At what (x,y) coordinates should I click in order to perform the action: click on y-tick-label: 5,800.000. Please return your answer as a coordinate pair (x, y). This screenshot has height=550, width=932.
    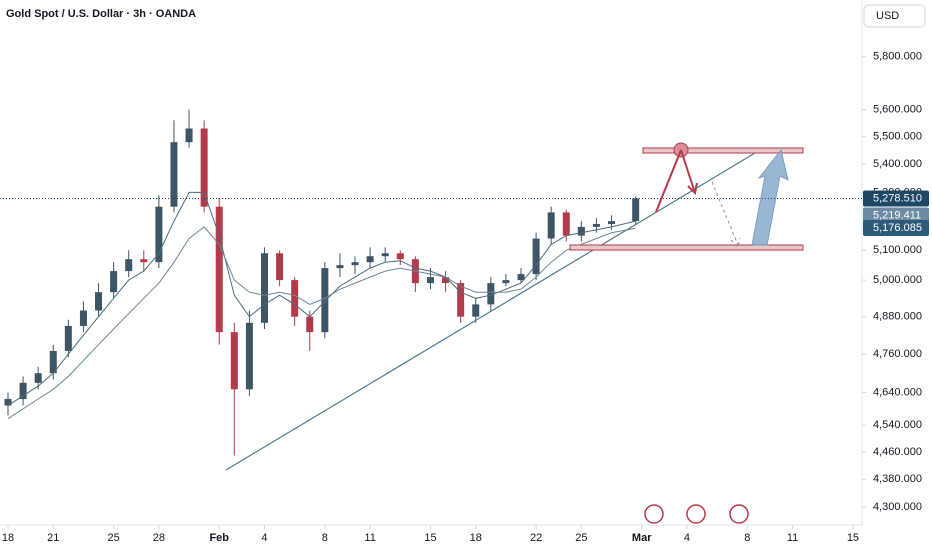
    Looking at the image, I should click on (897, 57).